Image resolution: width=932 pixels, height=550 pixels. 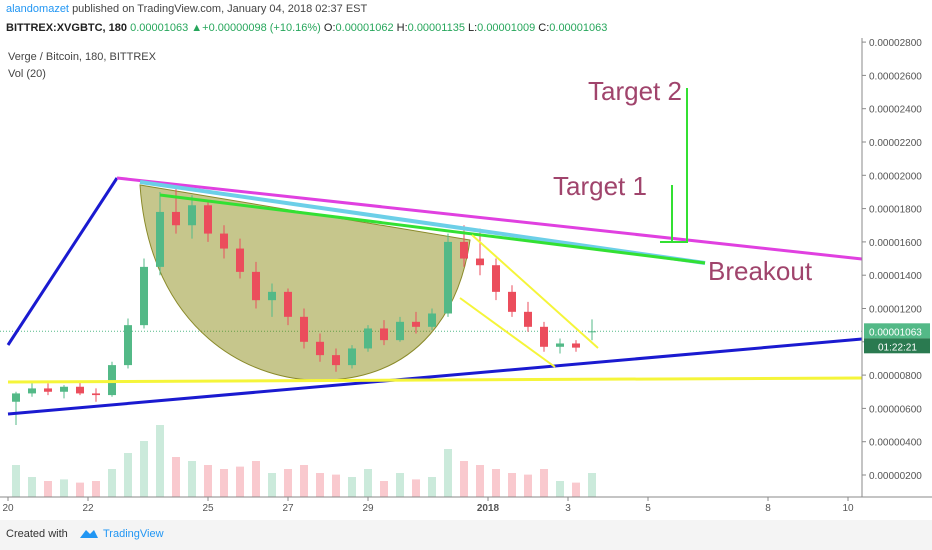 I want to click on y-tick-label: 0.00000400, so click(x=895, y=443).